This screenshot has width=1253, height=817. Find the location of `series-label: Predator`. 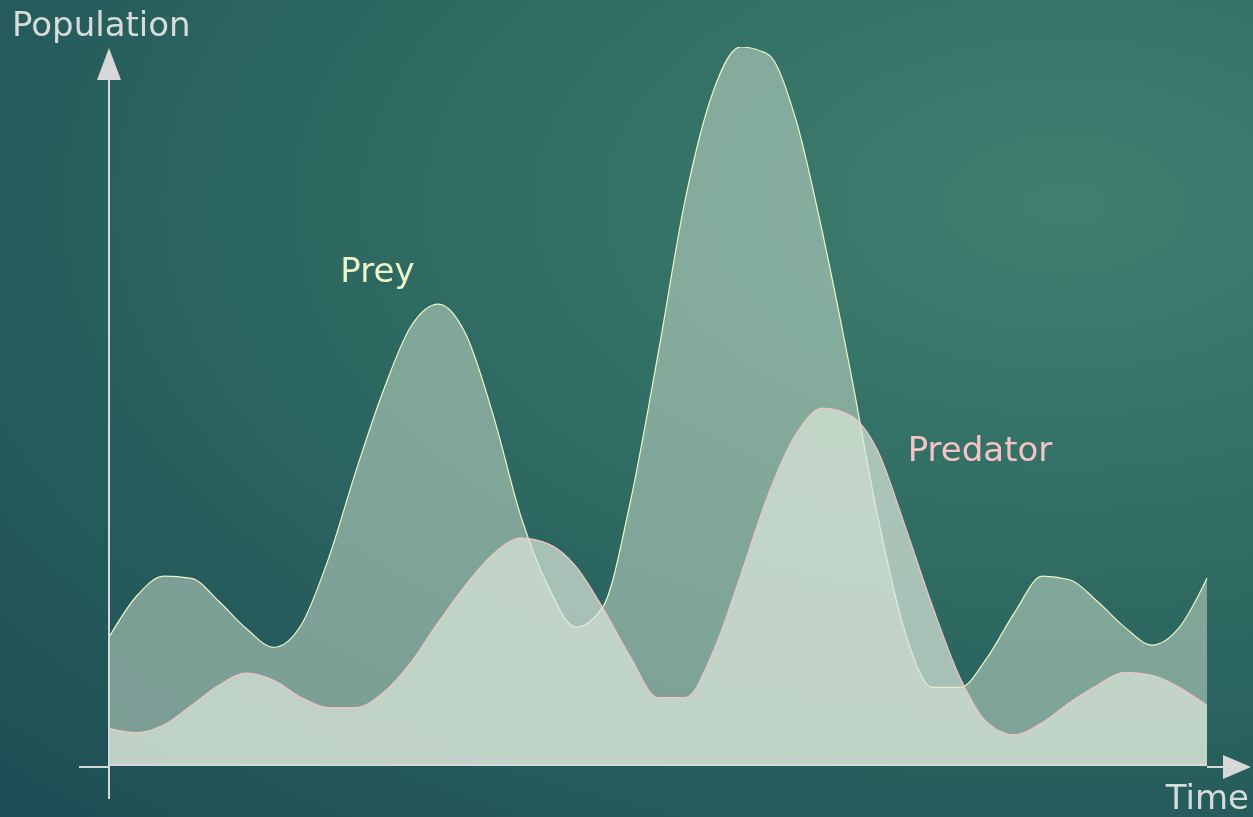

series-label: Predator is located at coordinates (980, 449).